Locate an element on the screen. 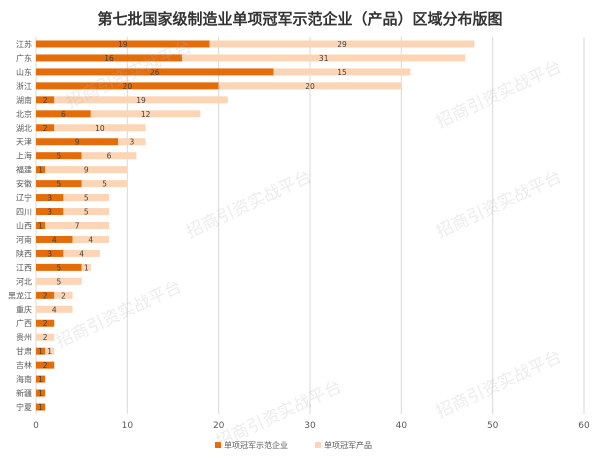 The image size is (600, 458). y-tick-label: 北京 is located at coordinates (24, 114).